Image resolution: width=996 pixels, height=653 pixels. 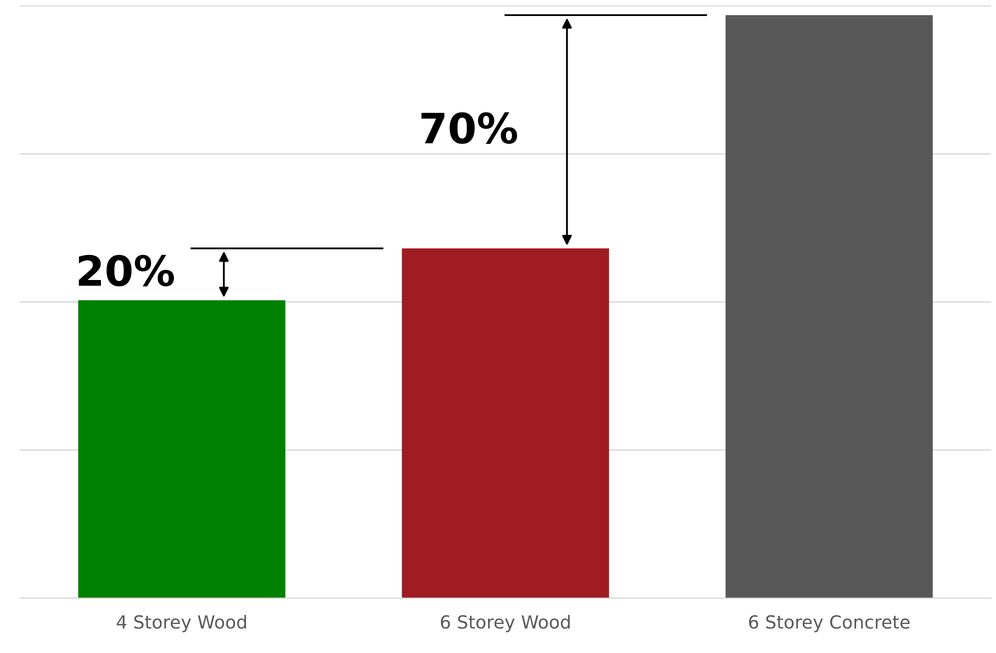 I want to click on x-tick-label: 6 Storey Concrete, so click(x=829, y=623).